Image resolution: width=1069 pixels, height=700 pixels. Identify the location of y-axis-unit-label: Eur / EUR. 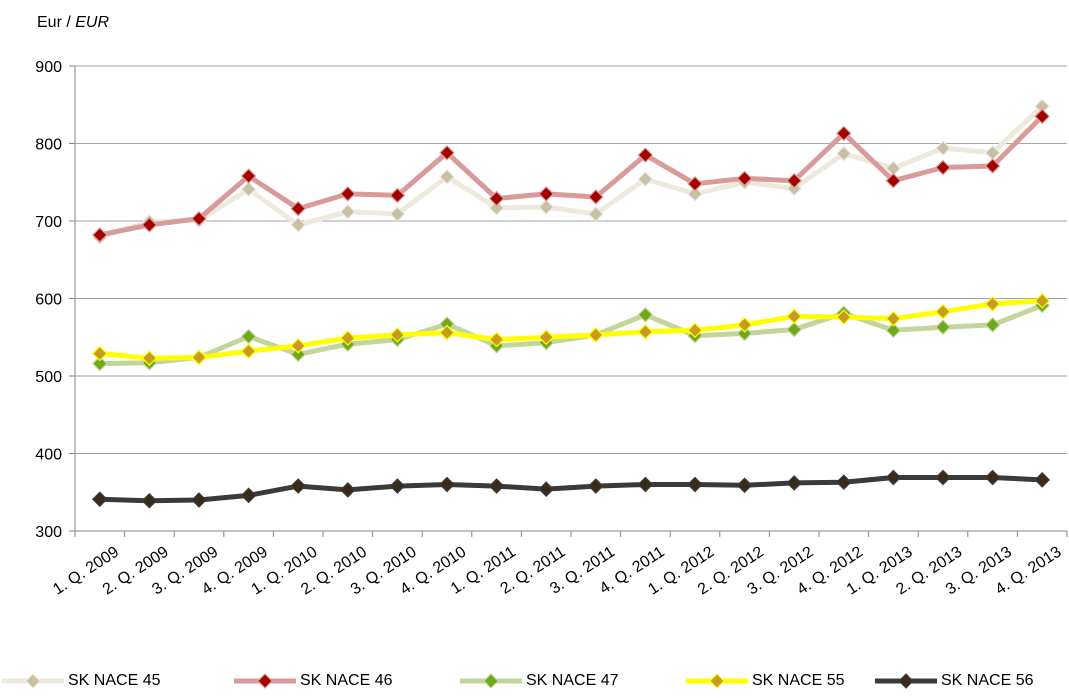
(73, 23).